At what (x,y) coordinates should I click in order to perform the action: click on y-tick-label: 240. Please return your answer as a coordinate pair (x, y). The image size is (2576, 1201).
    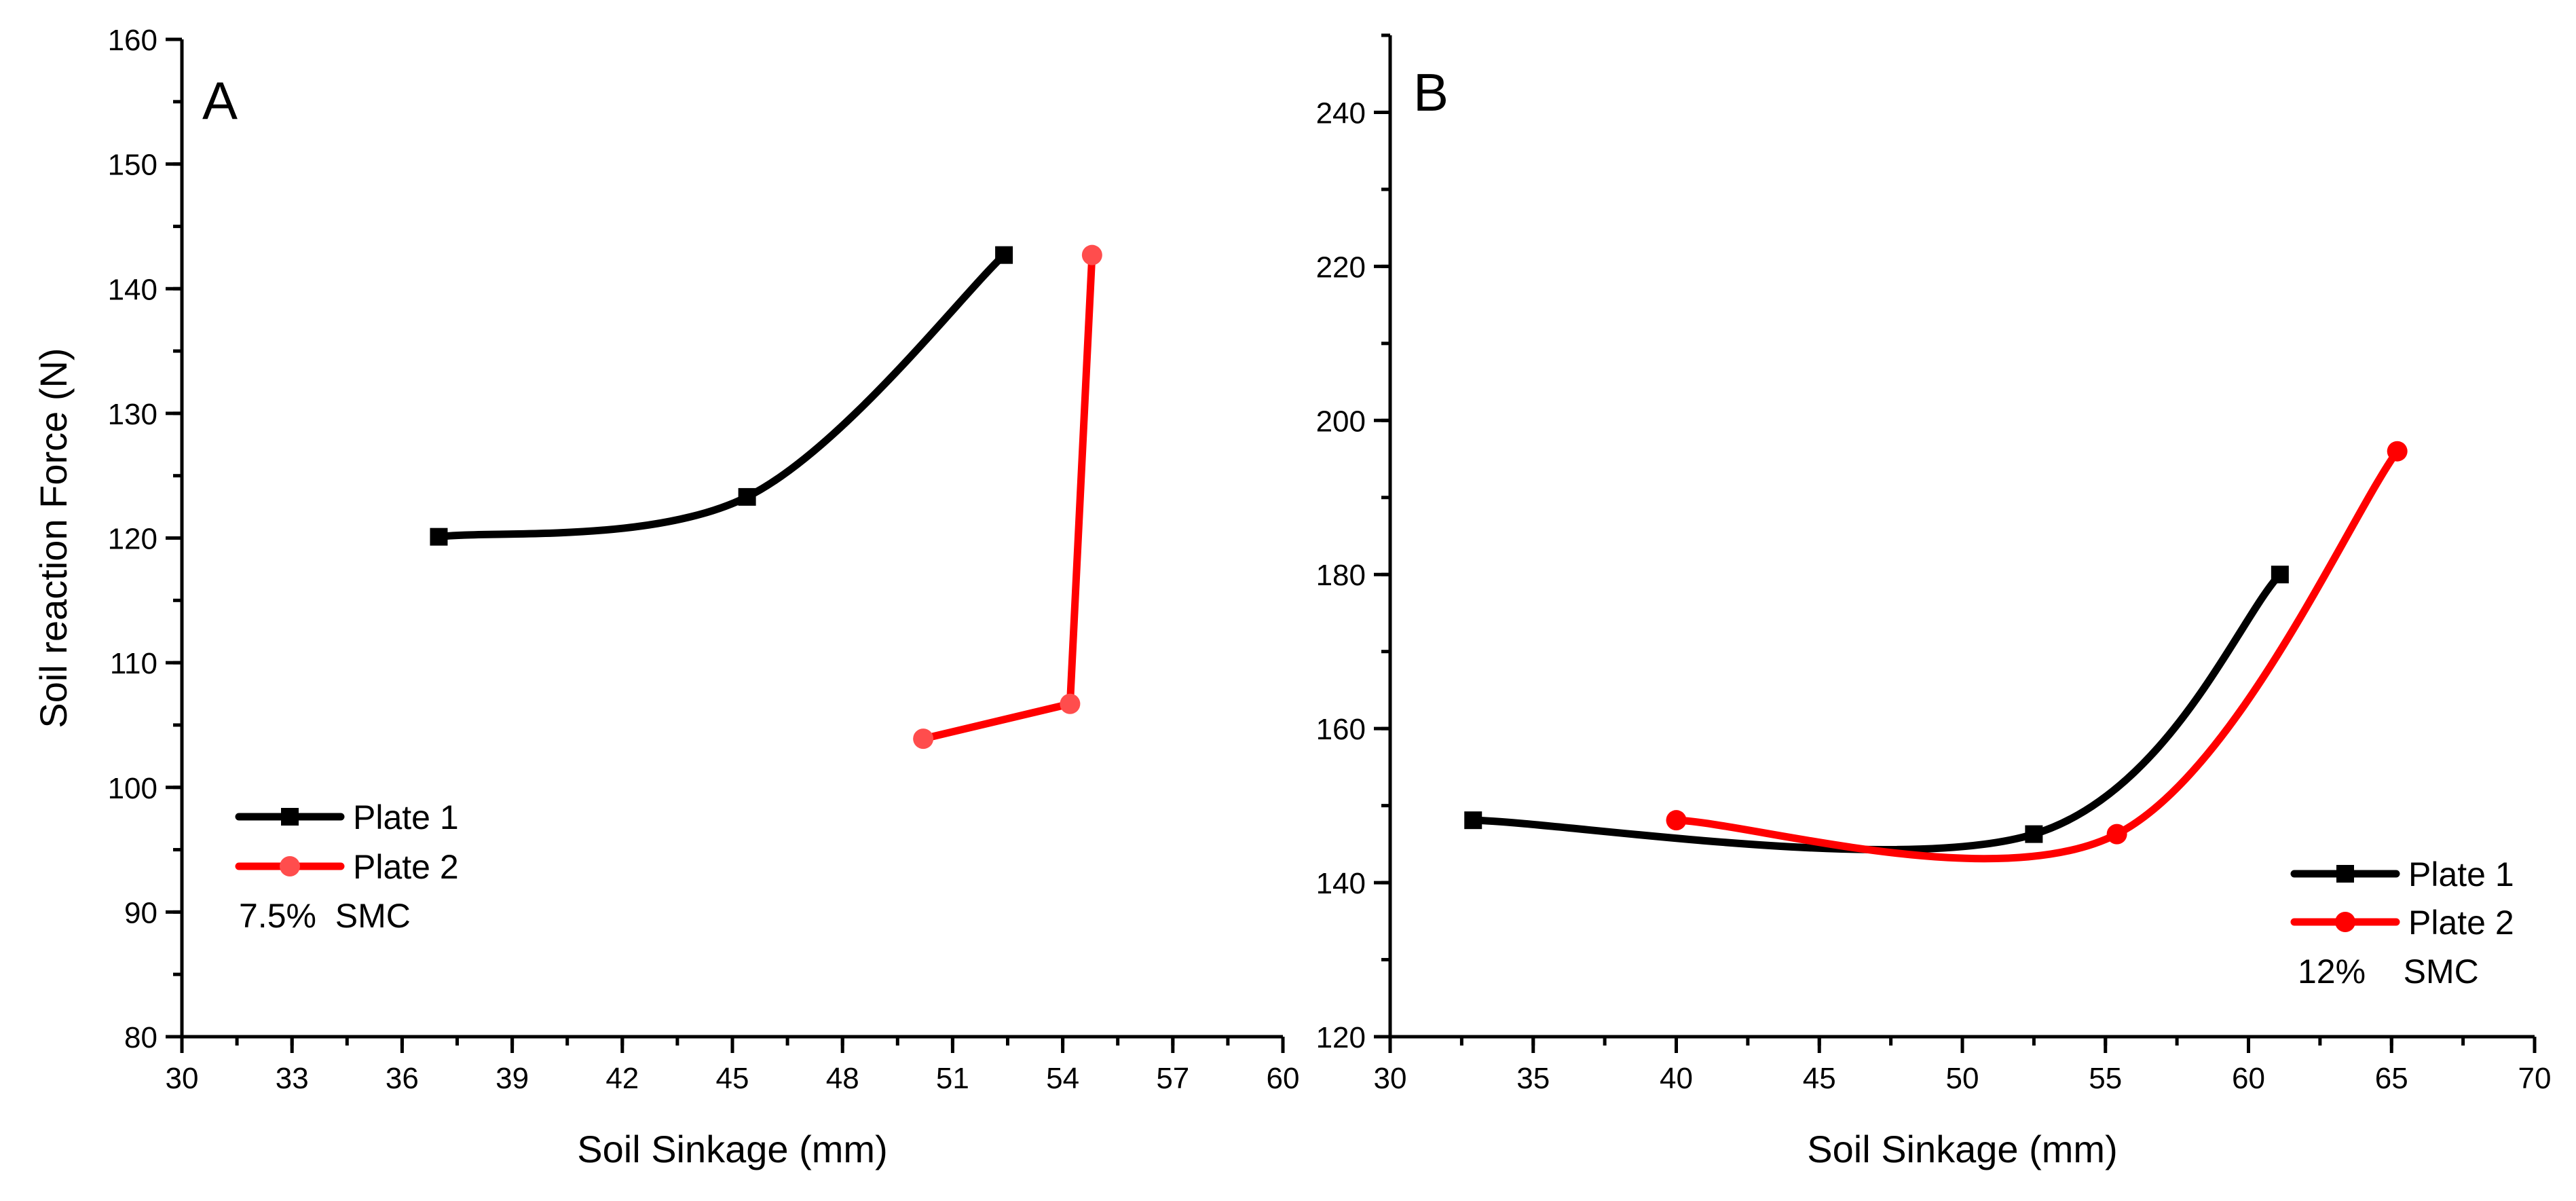
    Looking at the image, I should click on (1341, 113).